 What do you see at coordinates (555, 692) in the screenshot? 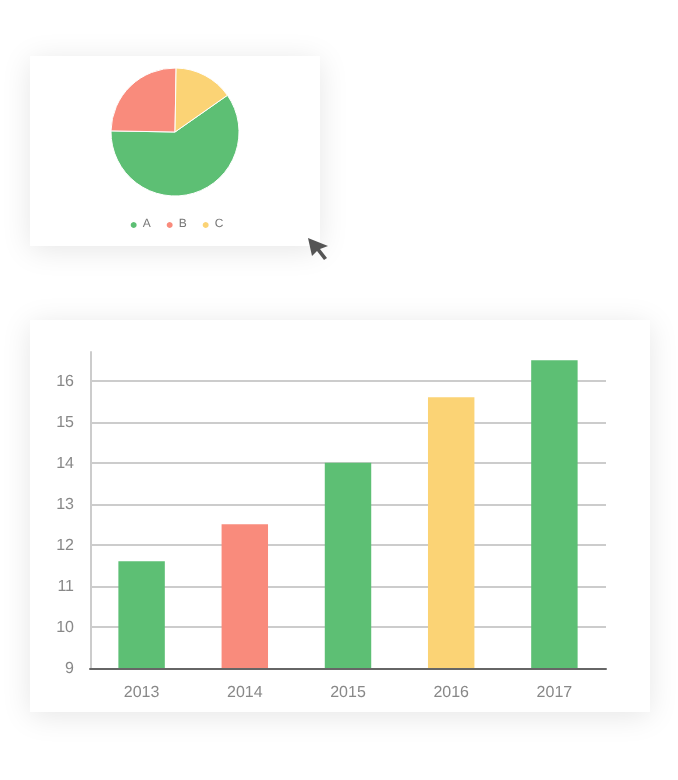
I see `x-tick-label: 2017` at bounding box center [555, 692].